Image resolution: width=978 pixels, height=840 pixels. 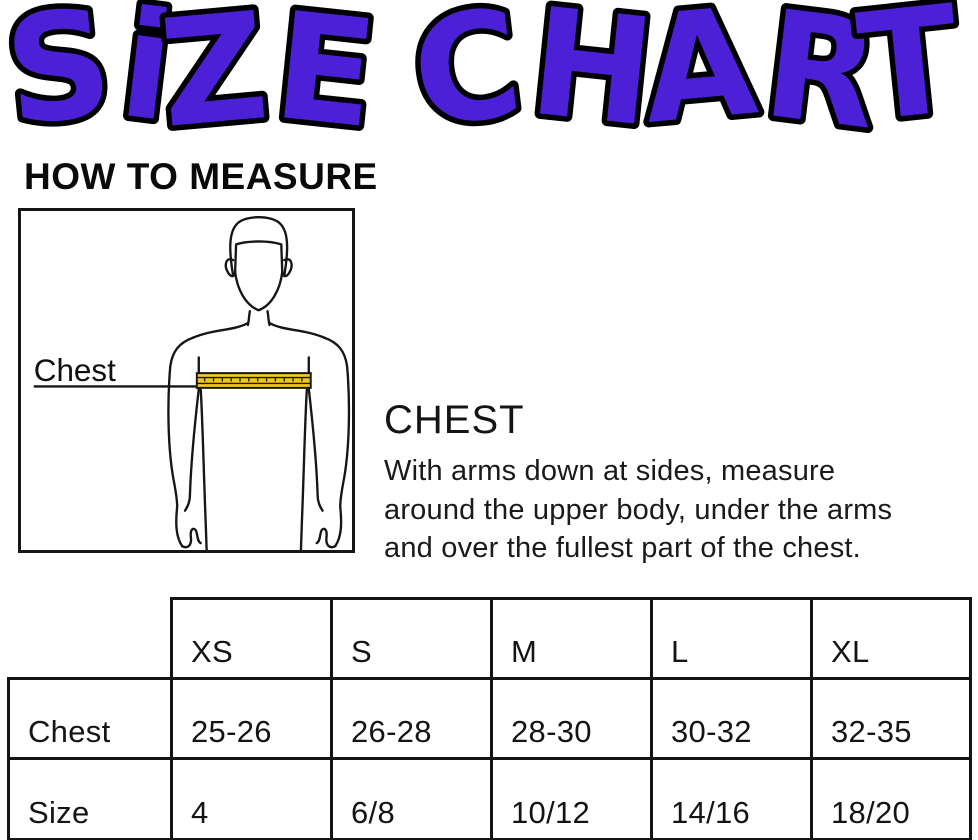 I want to click on measuring-tape, so click(x=253, y=380).